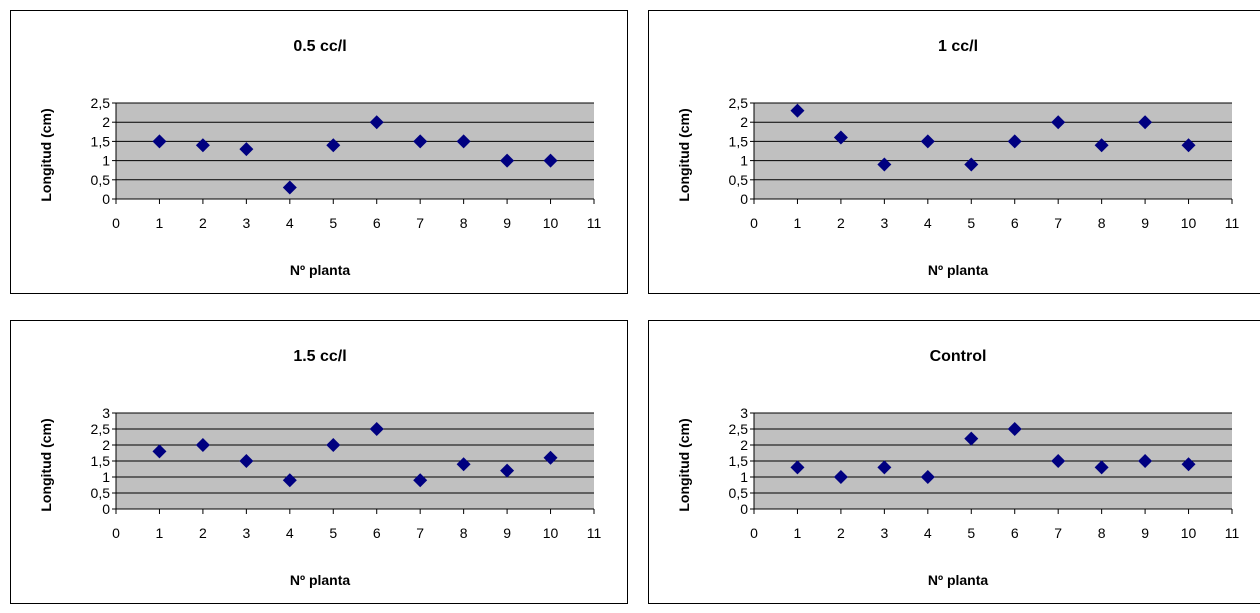 This screenshot has height=613, width=1260. Describe the element at coordinates (754, 223) in the screenshot. I see `x-tick-label: 0` at that location.